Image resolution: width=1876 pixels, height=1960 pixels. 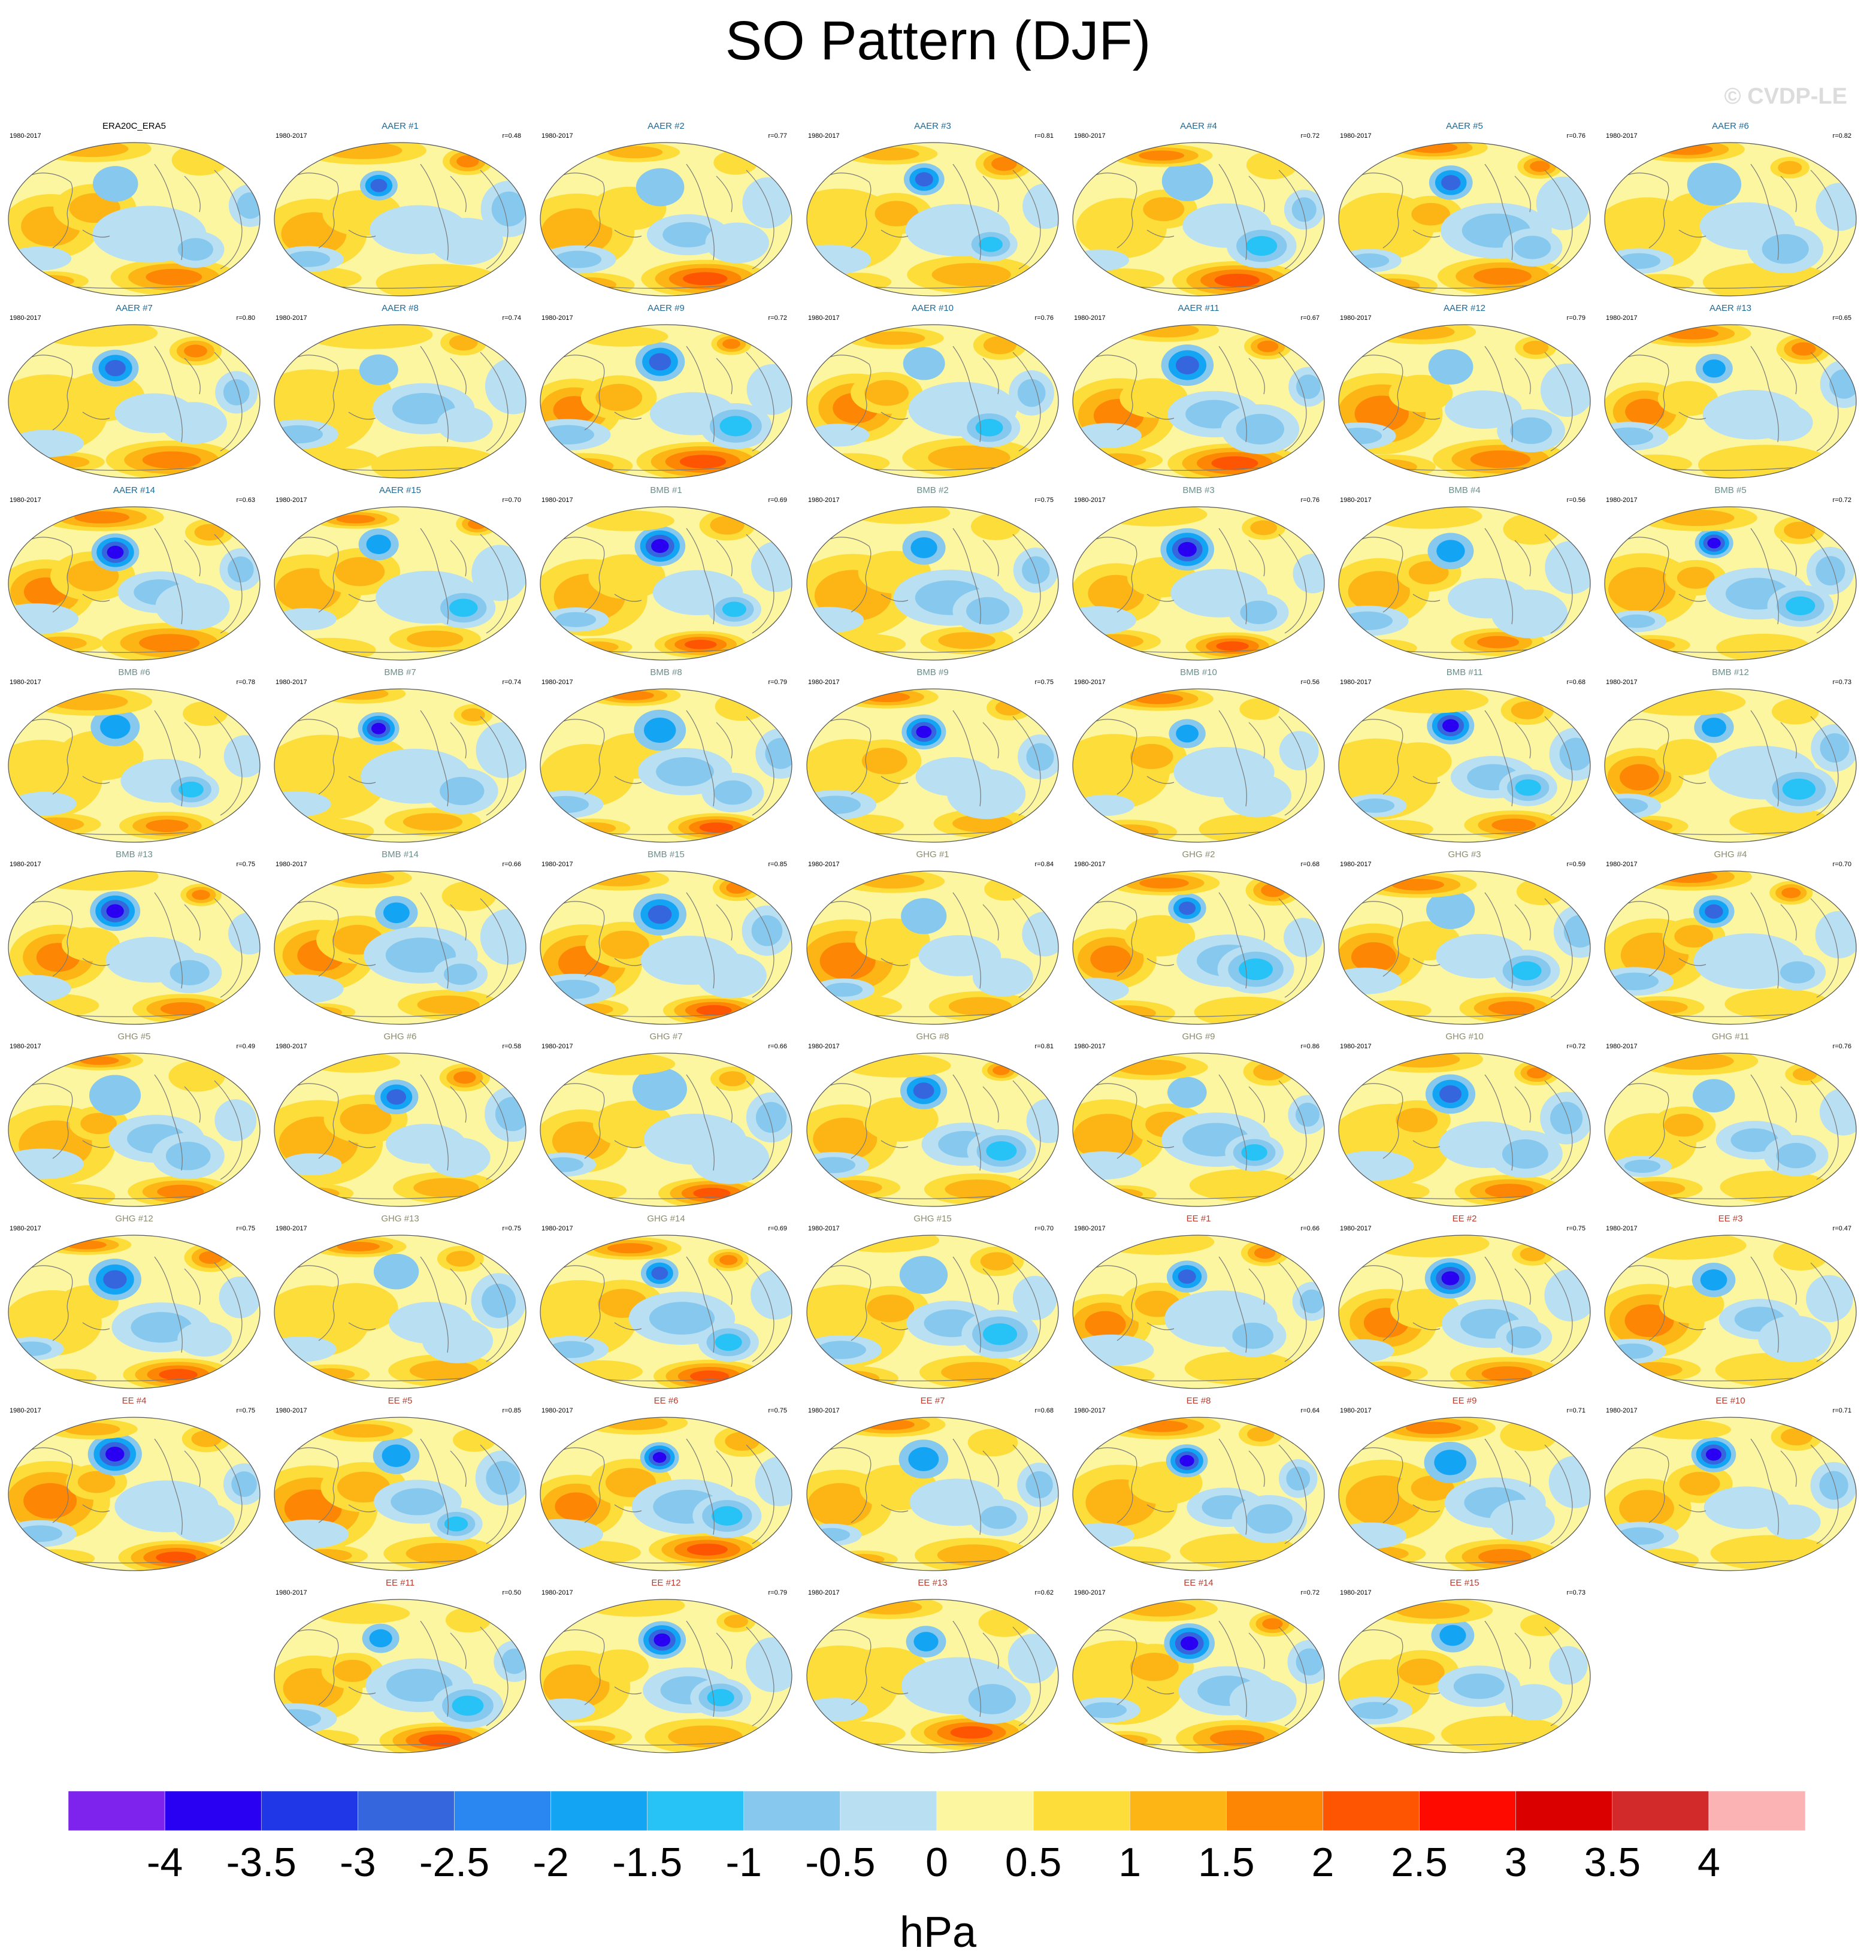 I want to click on panel-correlation: r=0.79, so click(x=778, y=683).